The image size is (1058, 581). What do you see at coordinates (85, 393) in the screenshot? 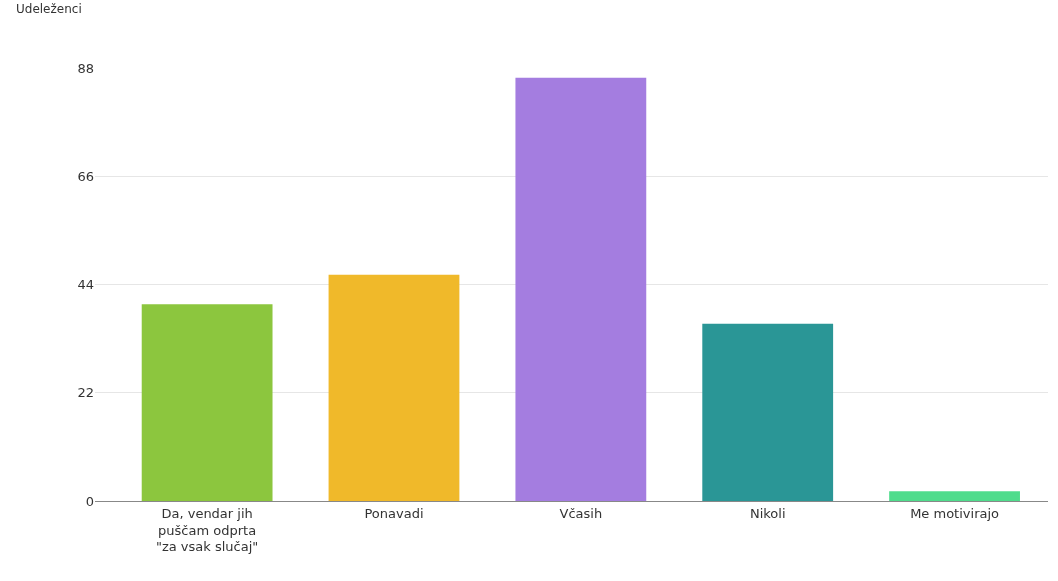
I see `y-tick-label: 22` at bounding box center [85, 393].